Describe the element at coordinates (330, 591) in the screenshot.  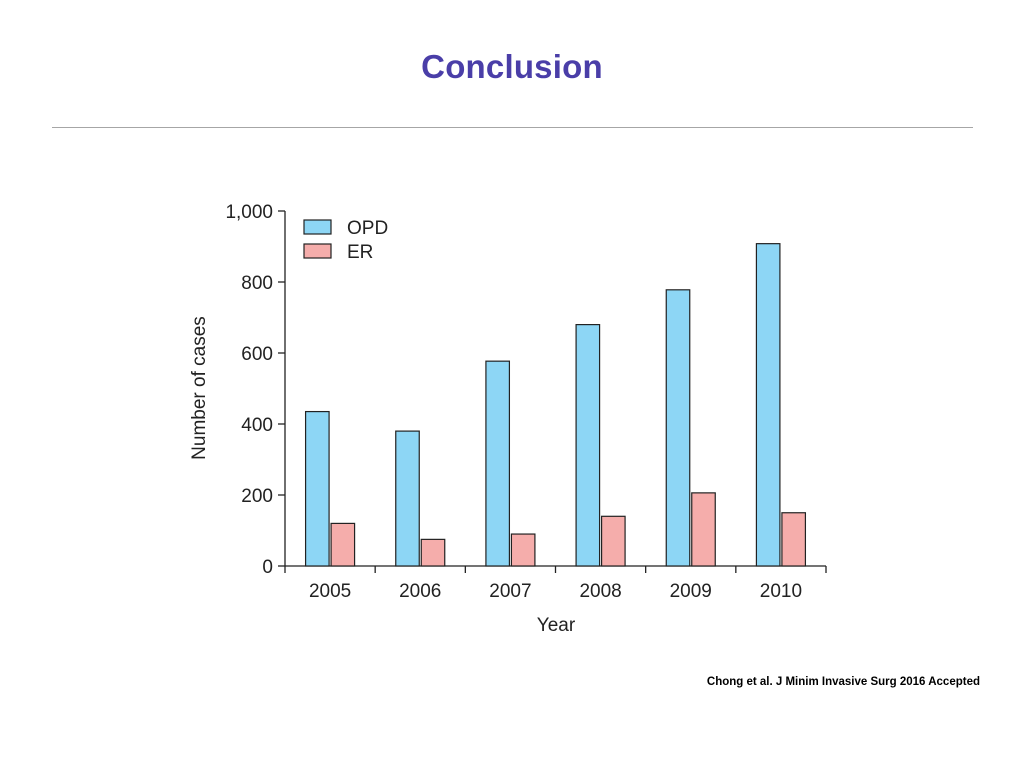
I see `x-tick-label: 2005` at that location.